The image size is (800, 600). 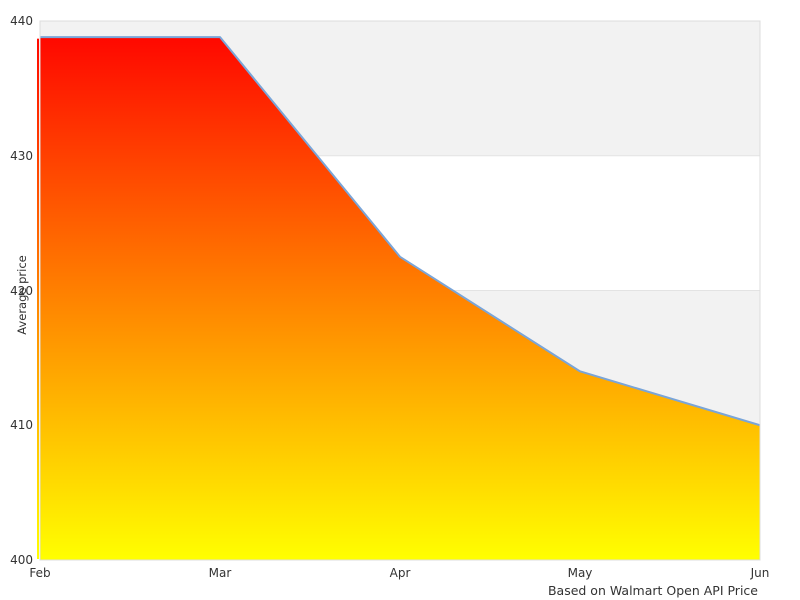 I want to click on x-tick-label: Jun, so click(x=760, y=573).